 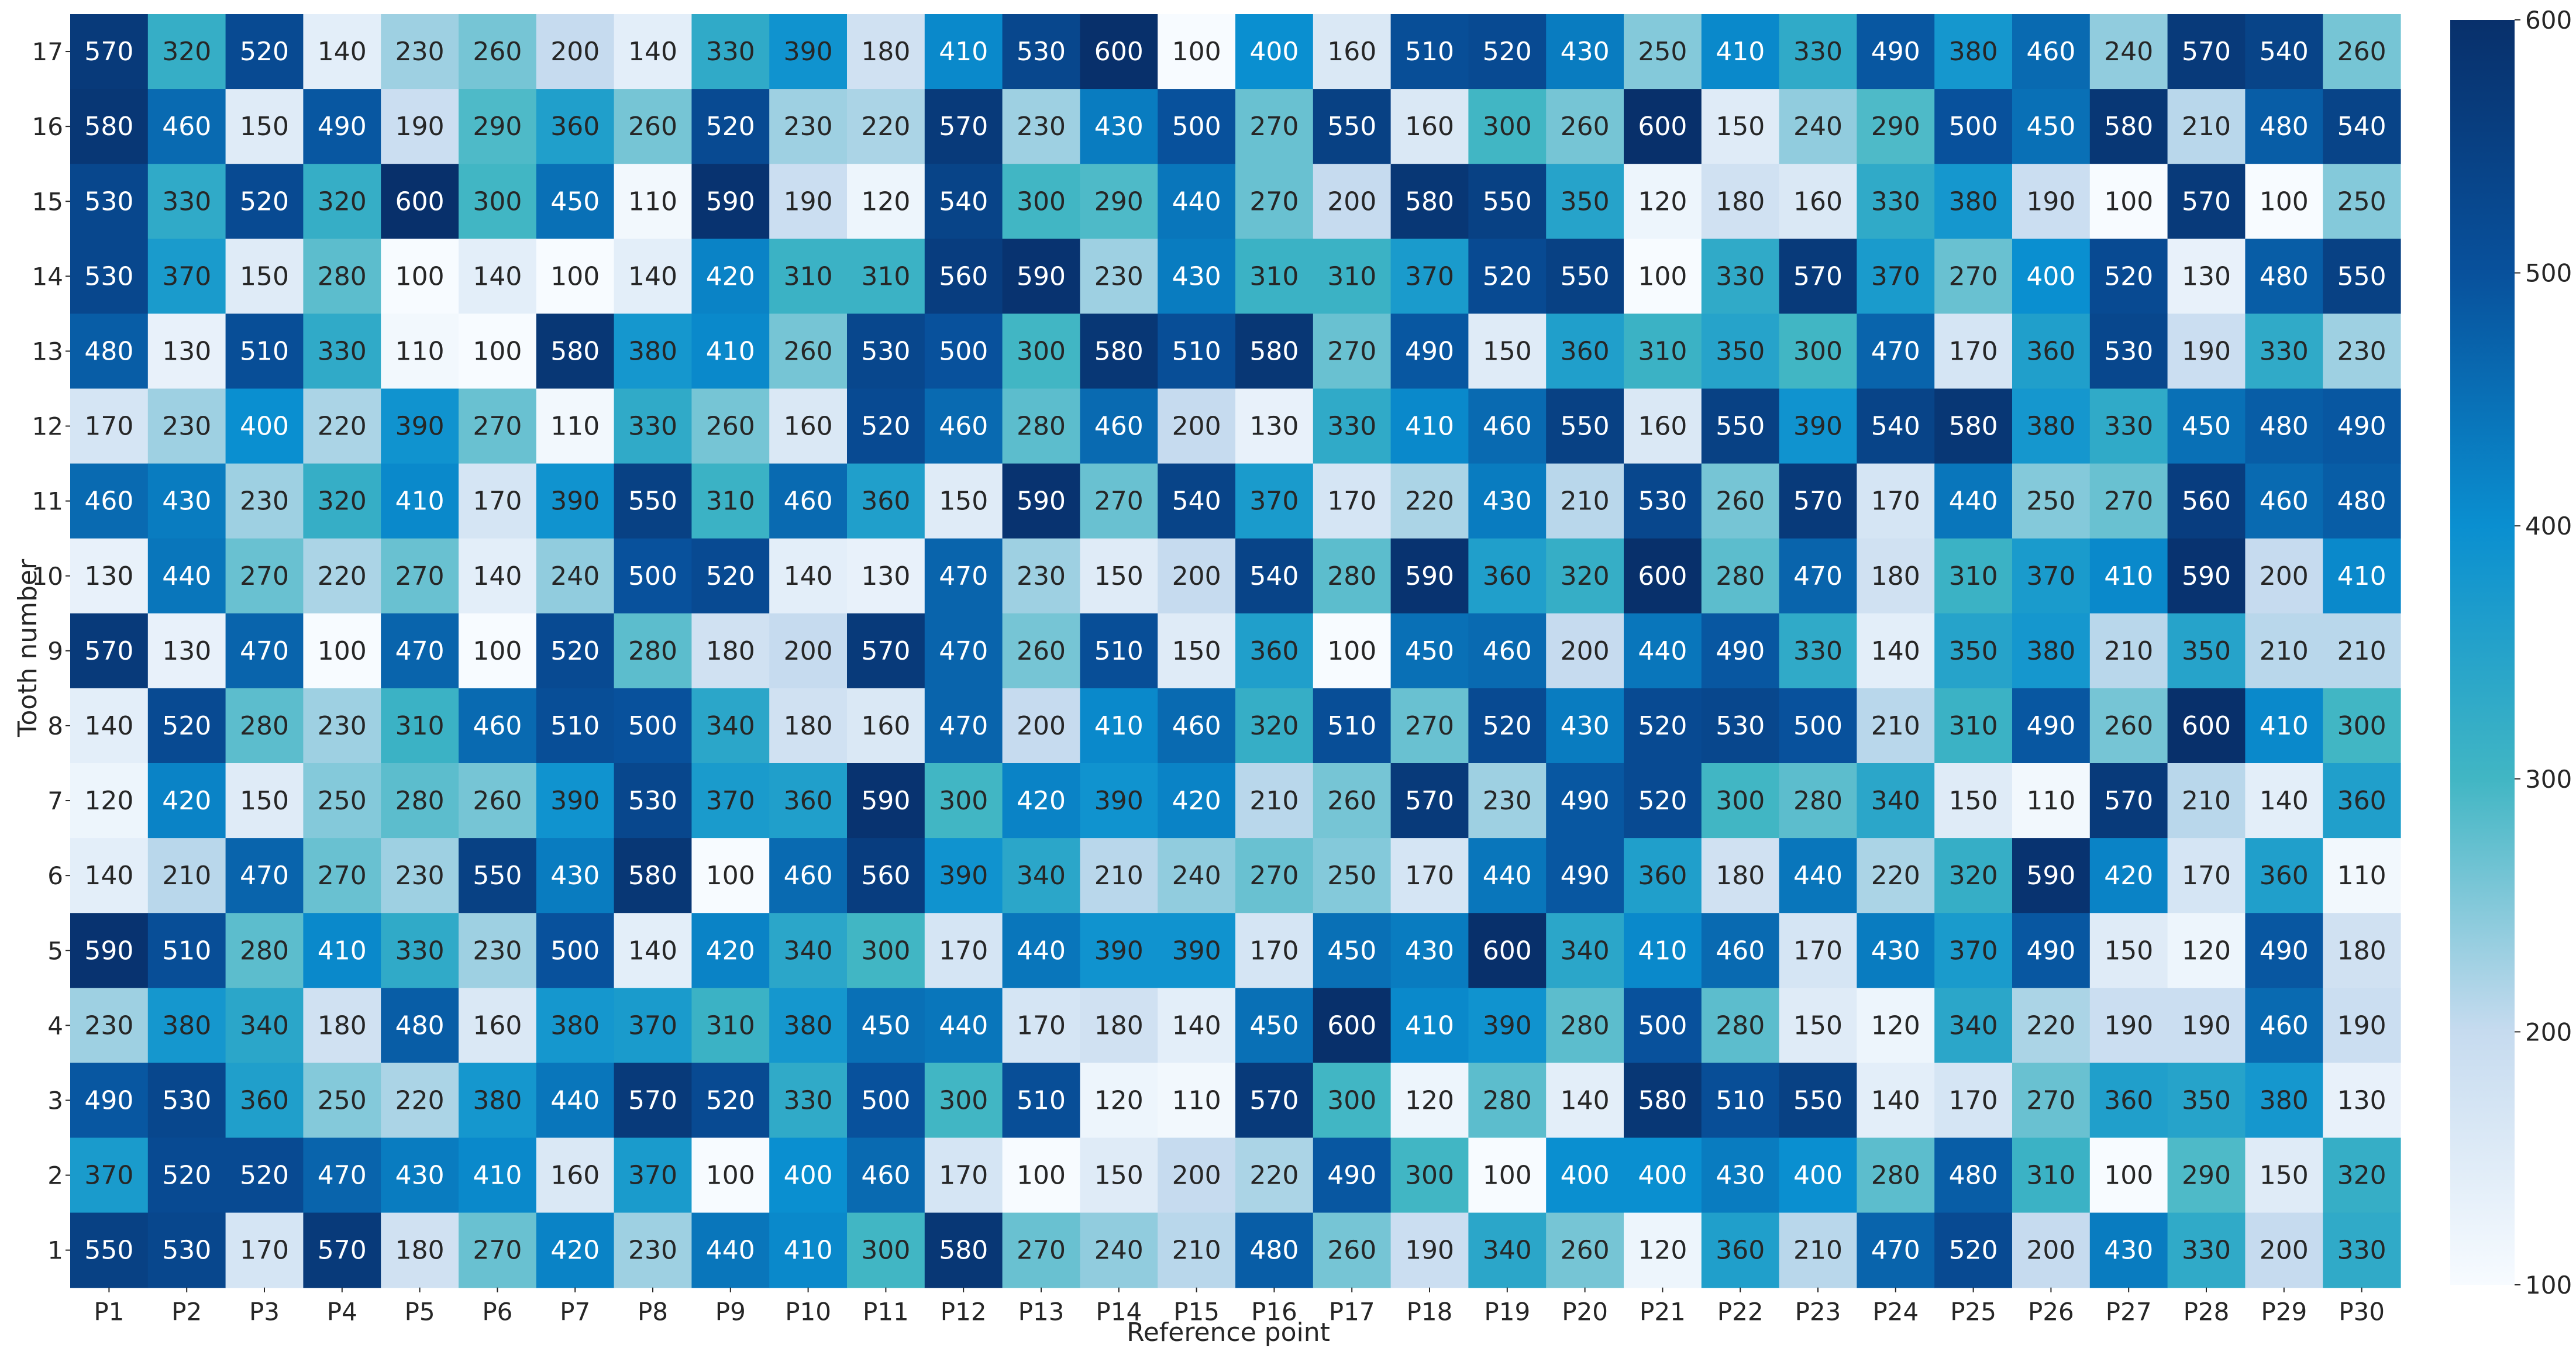 I want to click on heatmap-cell-label: 400, so click(x=1274, y=52).